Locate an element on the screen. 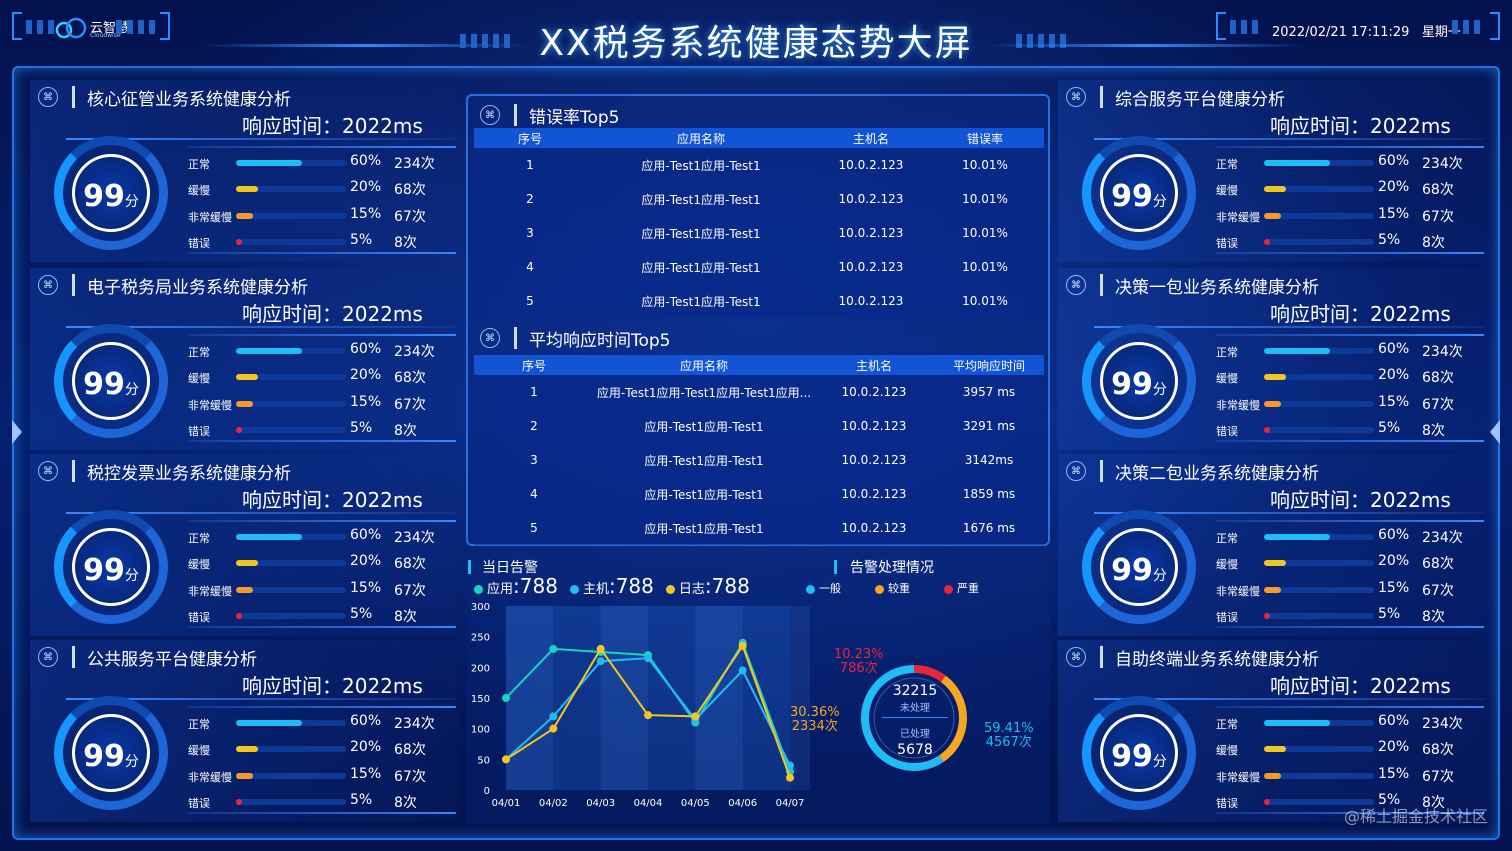 The image size is (1512, 851). table-row: 2 应用-Test1应用-Test1 10.0.2.123 3291 ms is located at coordinates (759, 426).